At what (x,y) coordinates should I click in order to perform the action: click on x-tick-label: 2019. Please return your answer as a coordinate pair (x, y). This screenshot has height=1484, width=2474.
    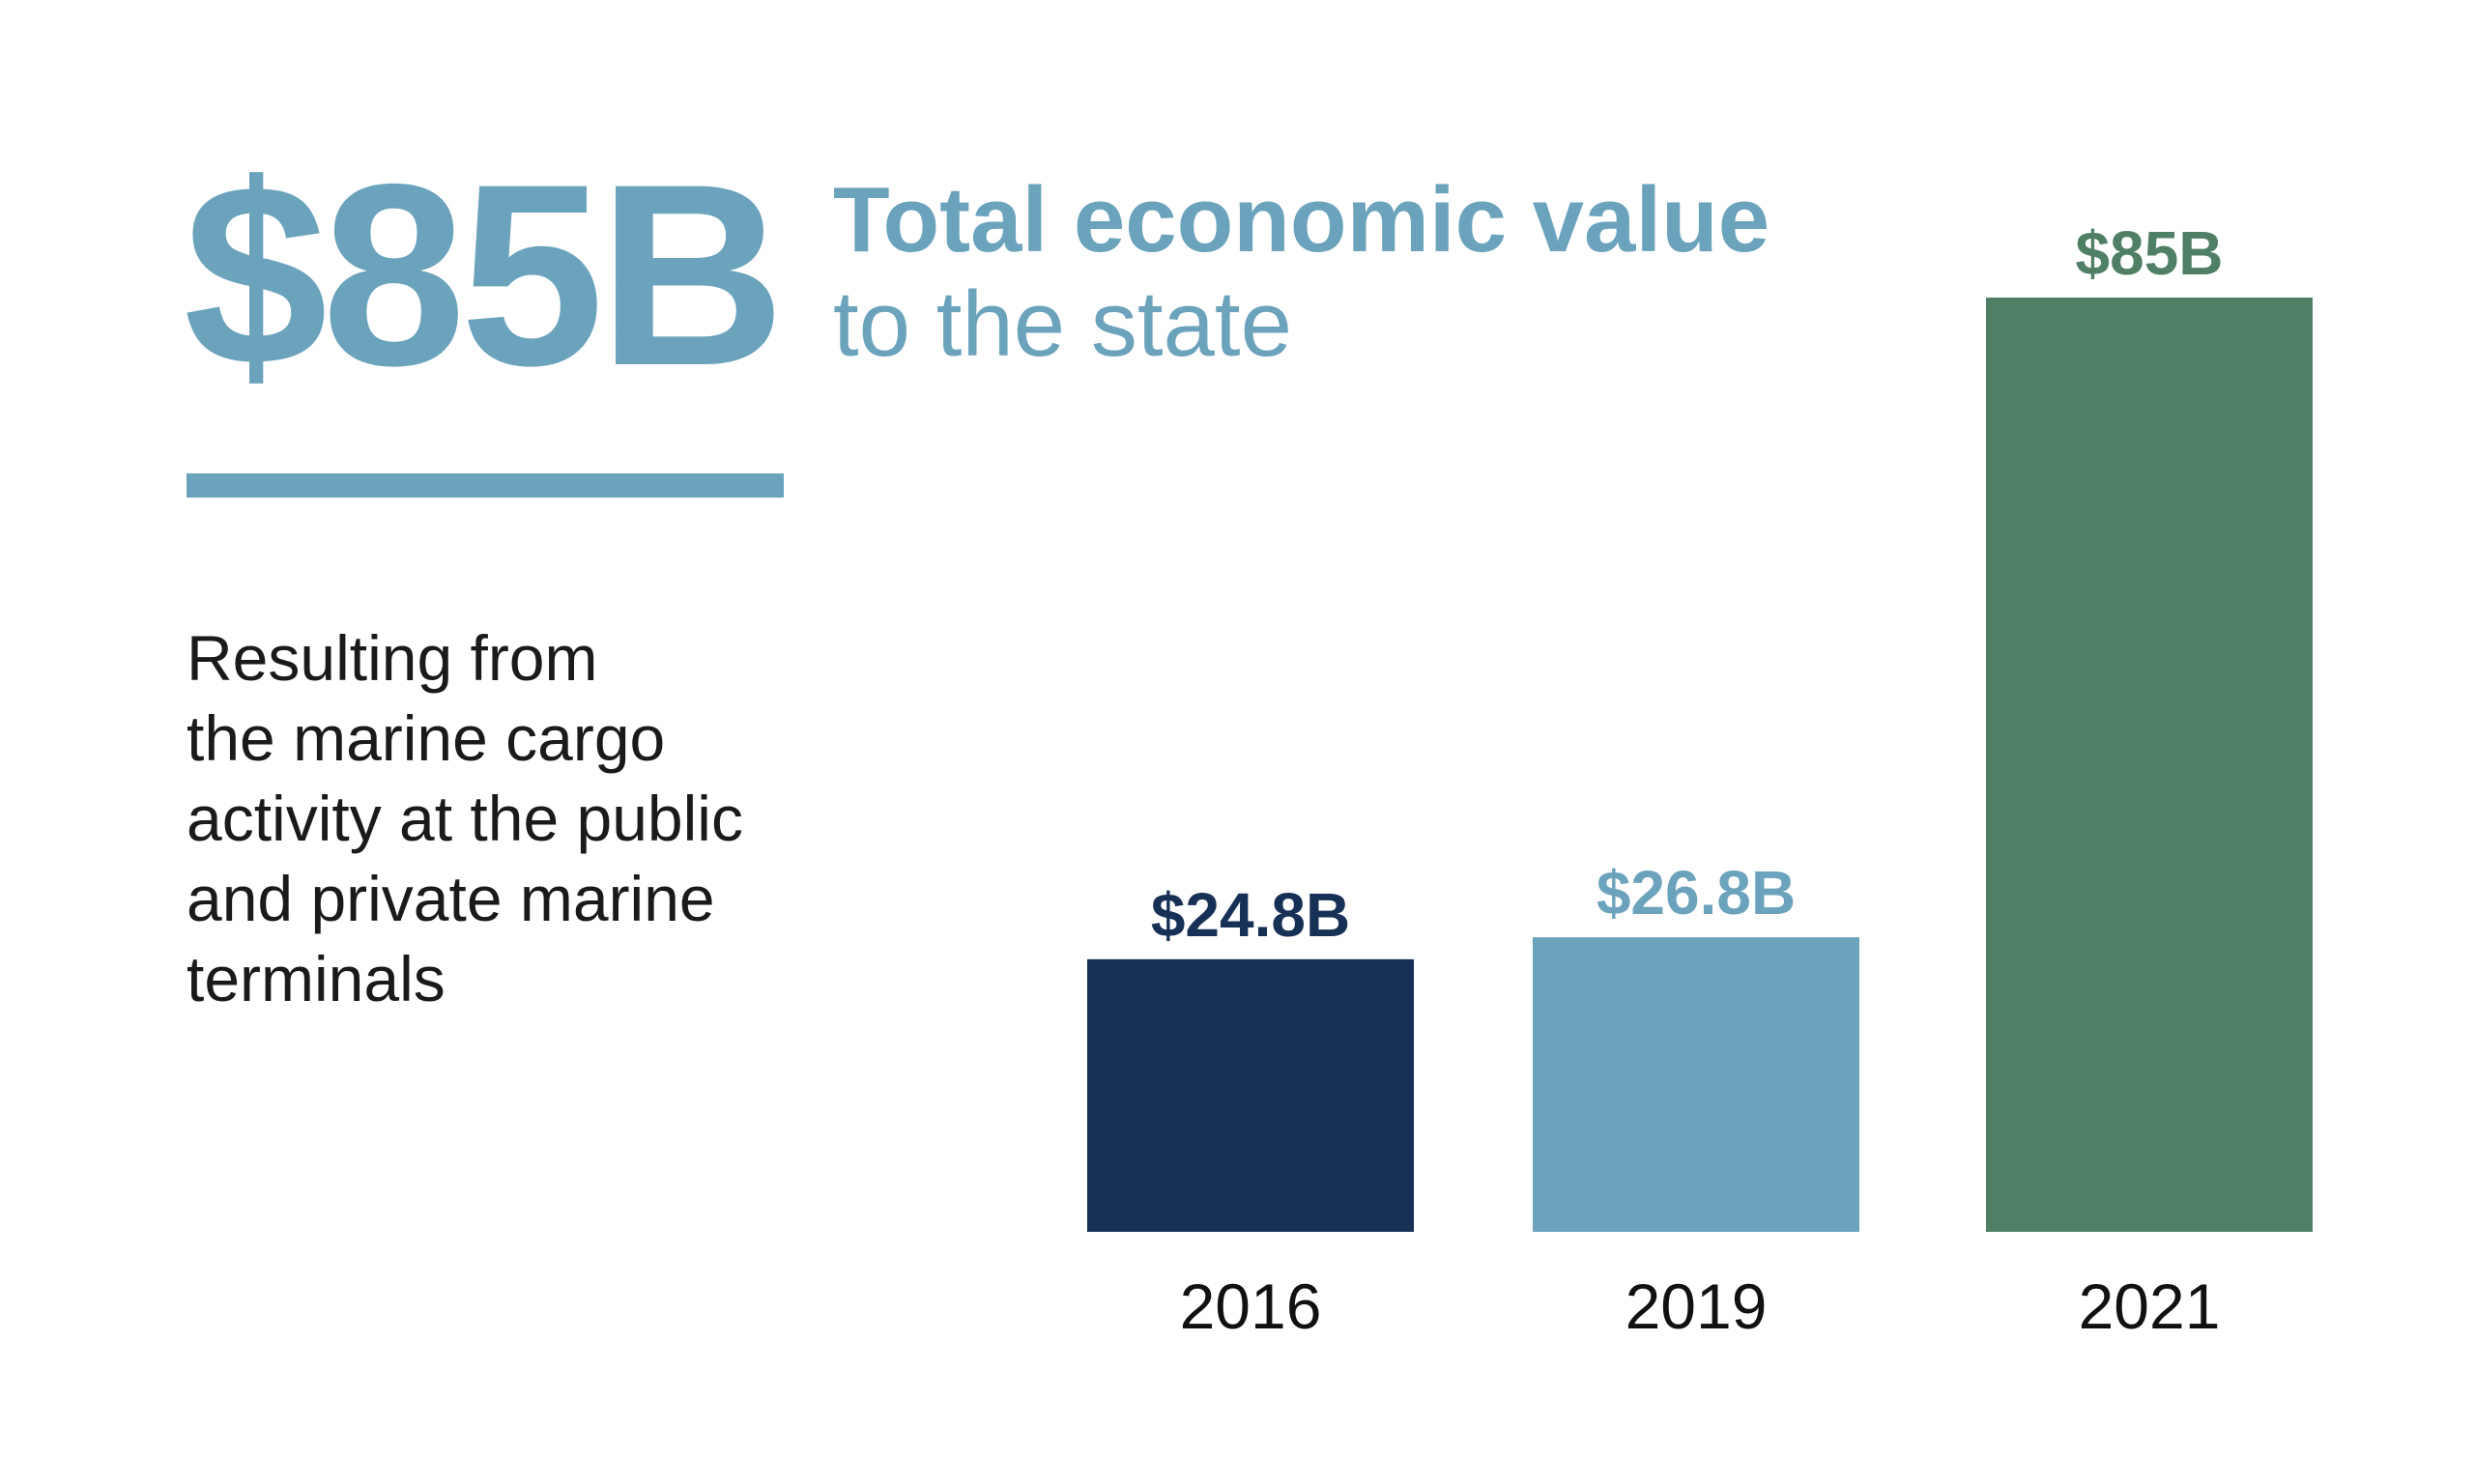
    Looking at the image, I should click on (1696, 1306).